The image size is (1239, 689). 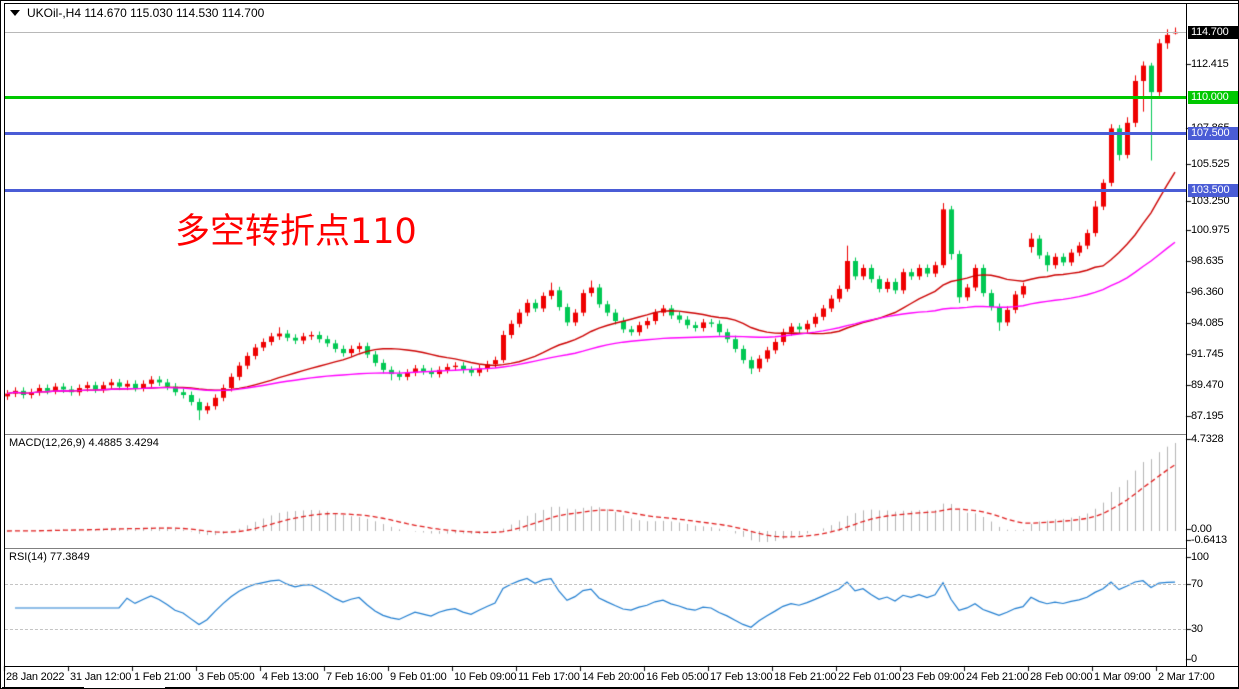 What do you see at coordinates (595, 629) in the screenshot?
I see `rsi-level-30-line` at bounding box center [595, 629].